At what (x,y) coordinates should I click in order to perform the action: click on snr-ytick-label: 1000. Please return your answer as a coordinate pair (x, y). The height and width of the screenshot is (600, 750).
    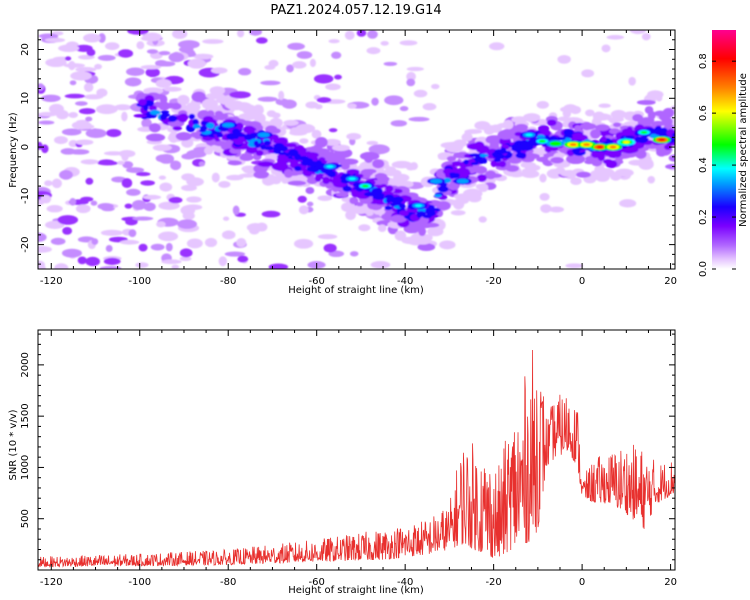
    Looking at the image, I should click on (25, 467).